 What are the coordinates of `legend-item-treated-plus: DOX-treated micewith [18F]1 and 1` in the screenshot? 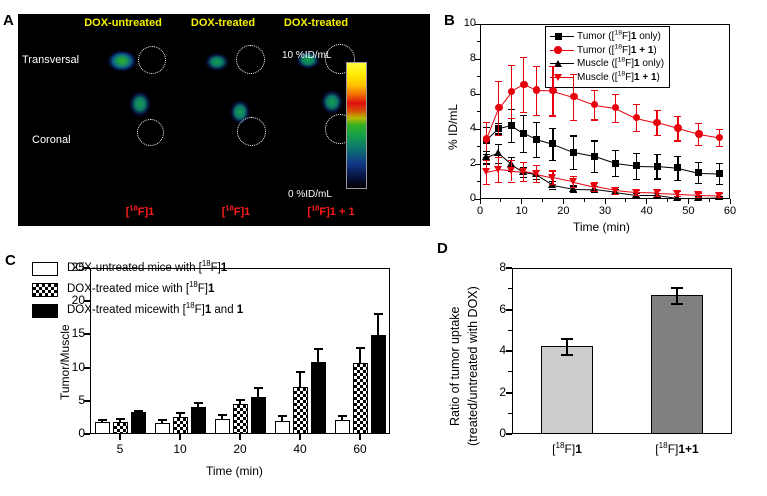 It's located at (137, 310).